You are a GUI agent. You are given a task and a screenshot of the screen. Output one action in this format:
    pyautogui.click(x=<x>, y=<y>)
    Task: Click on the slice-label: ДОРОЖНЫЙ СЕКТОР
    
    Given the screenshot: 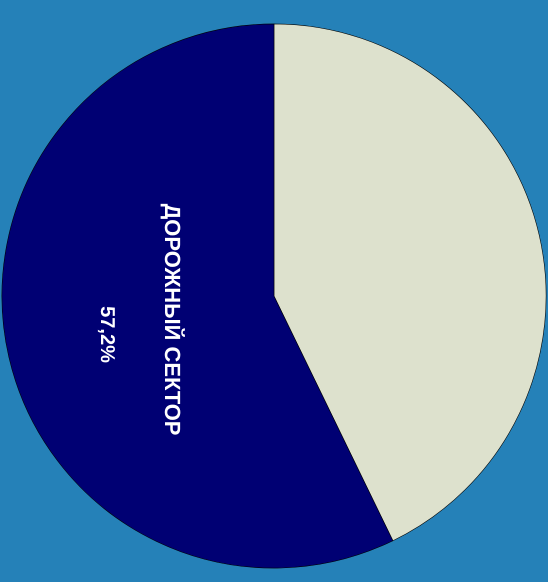 What is the action you would take?
    pyautogui.click(x=172, y=320)
    